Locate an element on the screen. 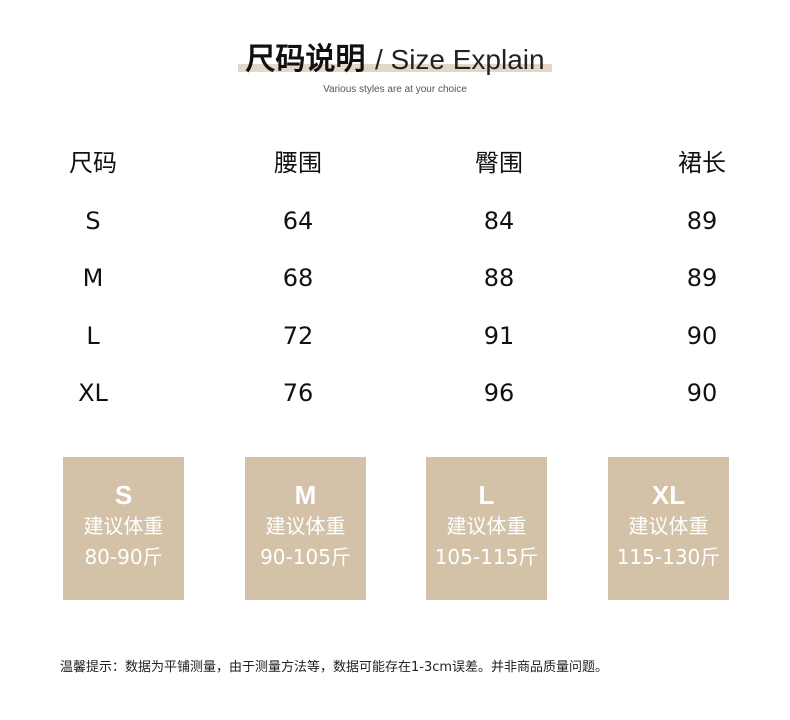 This screenshot has height=720, width=790. card-range: 90-105斤 is located at coordinates (305, 557).